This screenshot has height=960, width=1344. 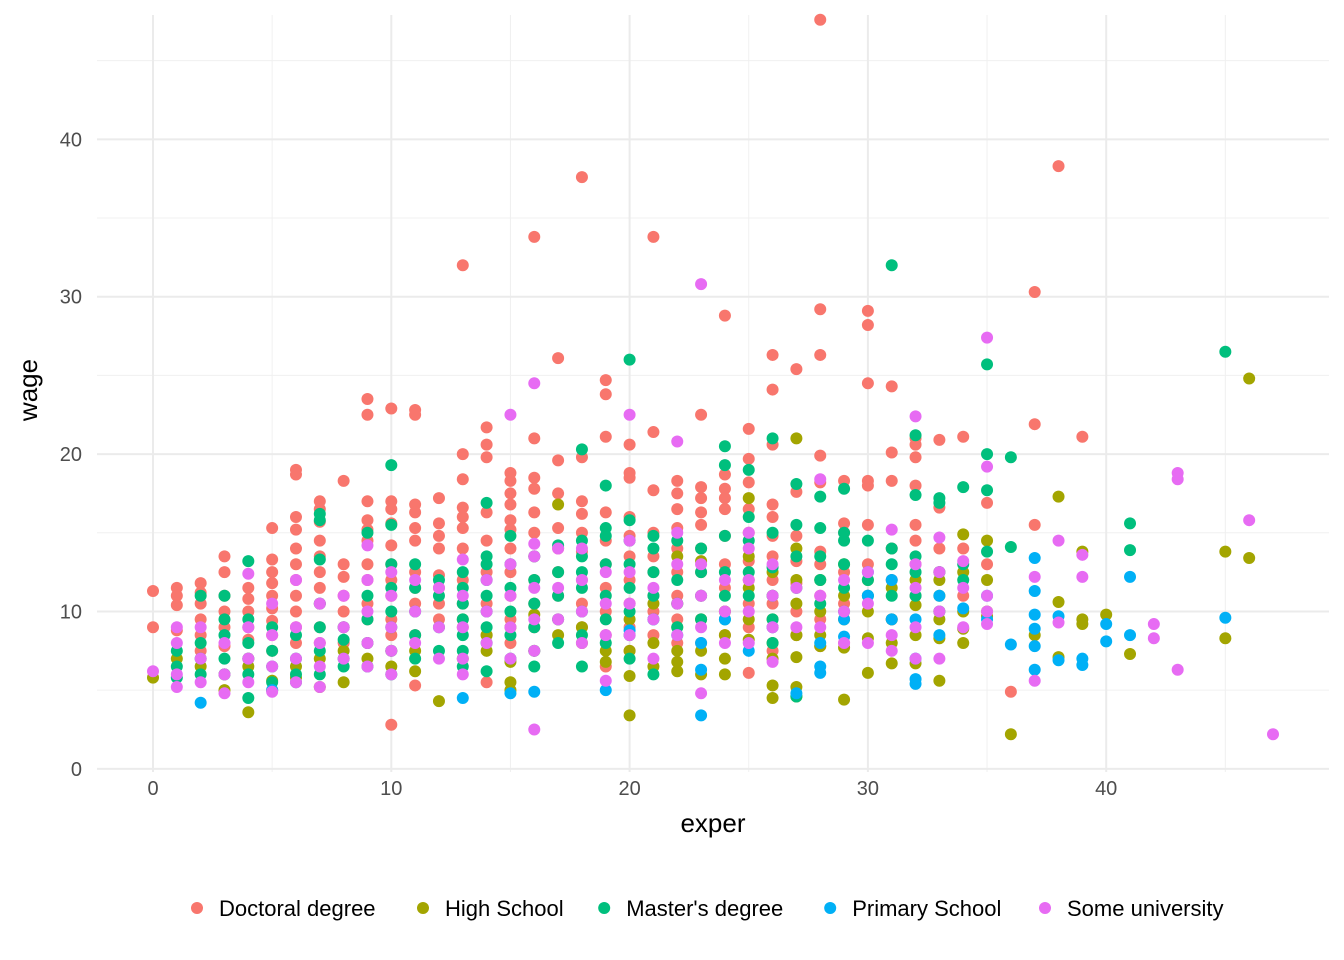 I want to click on x-axis-title: exper, so click(x=712, y=823).